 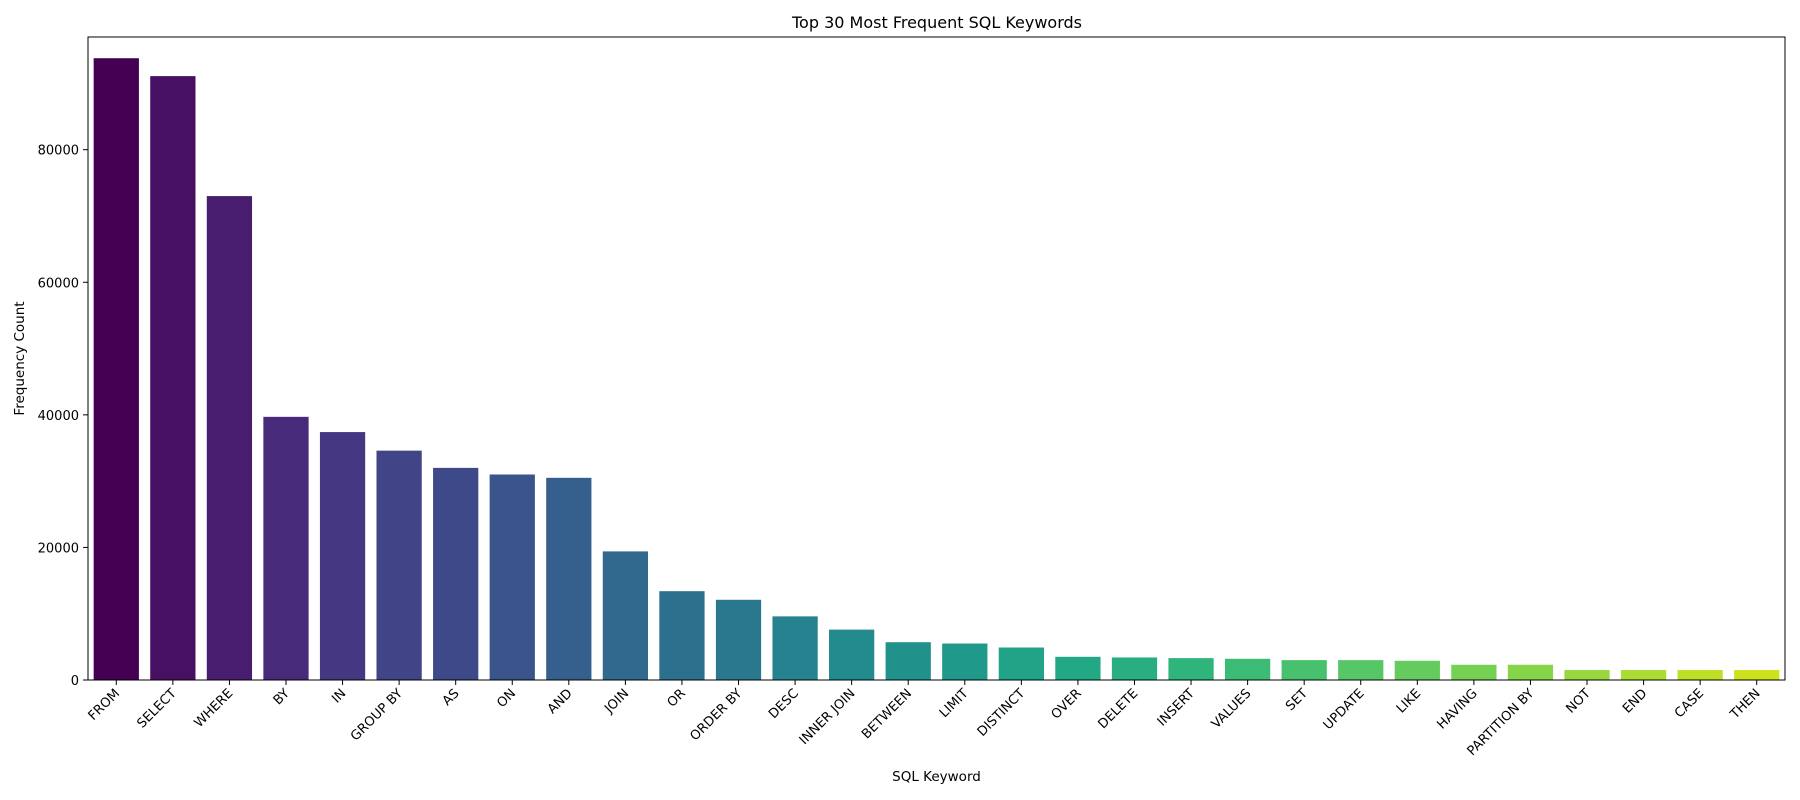 I want to click on bar-then, so click(x=1757, y=675).